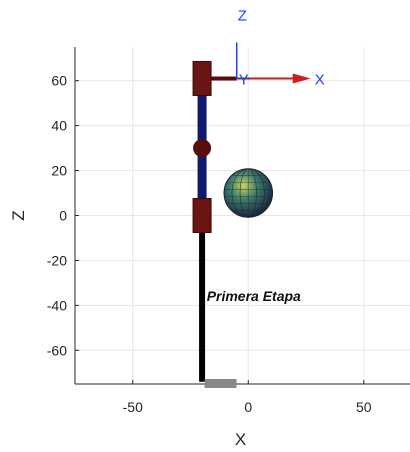 This screenshot has width=410, height=452. I want to click on robot-arm, so click(233, 224).